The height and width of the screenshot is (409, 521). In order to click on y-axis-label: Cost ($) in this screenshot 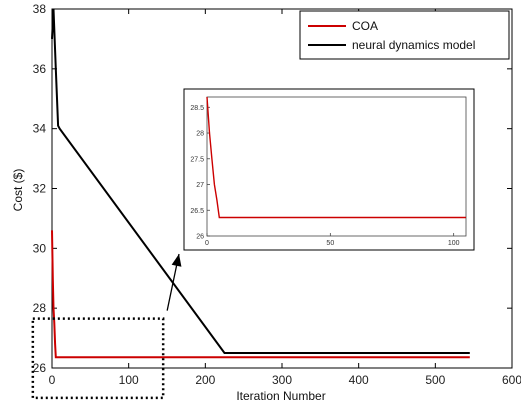, I will do `click(18, 190)`.